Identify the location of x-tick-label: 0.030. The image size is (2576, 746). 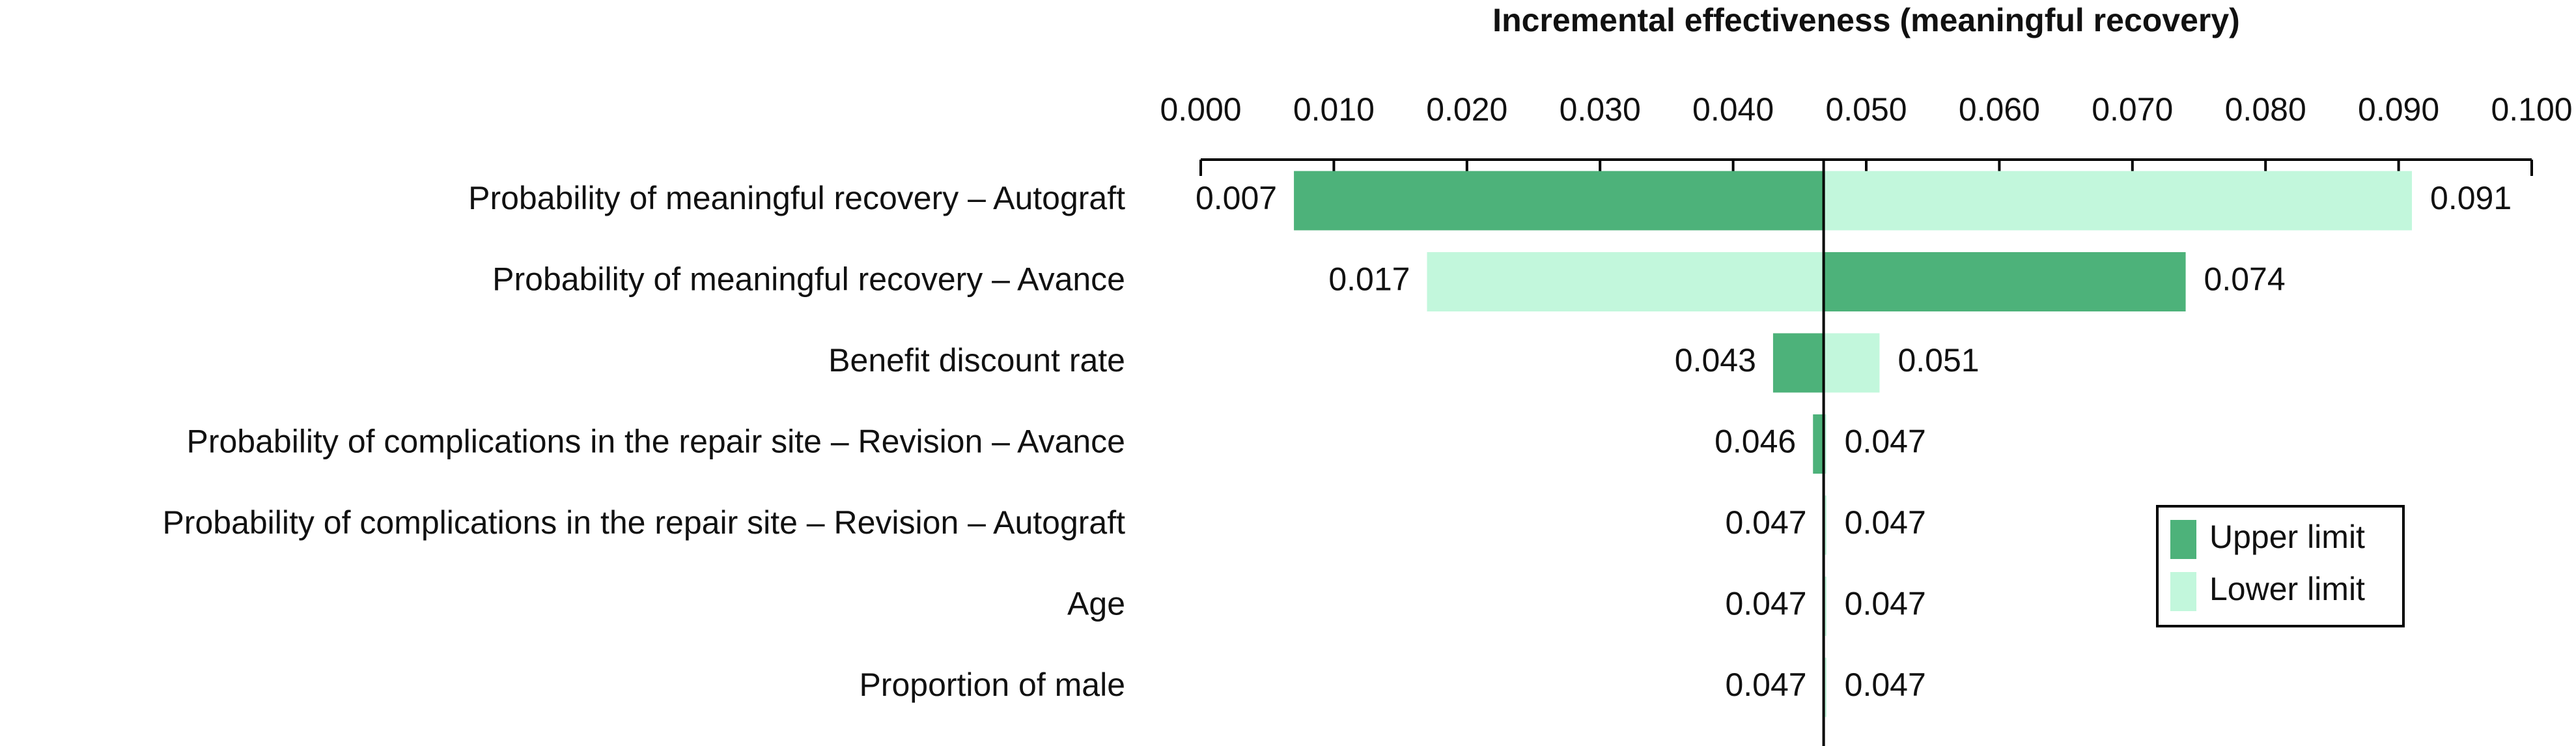
(1600, 109).